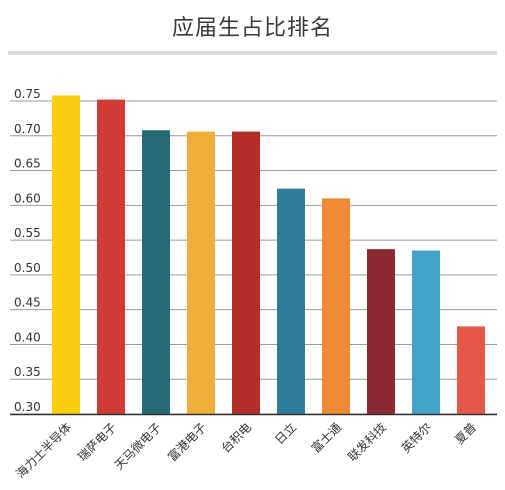 The width and height of the screenshot is (505, 490). Describe the element at coordinates (252, 28) in the screenshot. I see `chart-title: 应届生占比排名` at that location.